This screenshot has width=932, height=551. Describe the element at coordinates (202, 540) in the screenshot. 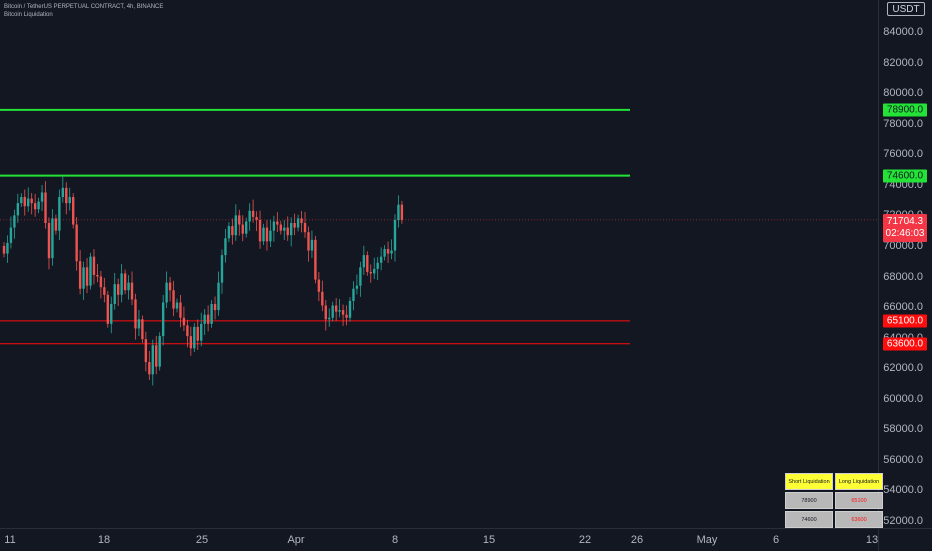

I see `time-tick: 25` at that location.